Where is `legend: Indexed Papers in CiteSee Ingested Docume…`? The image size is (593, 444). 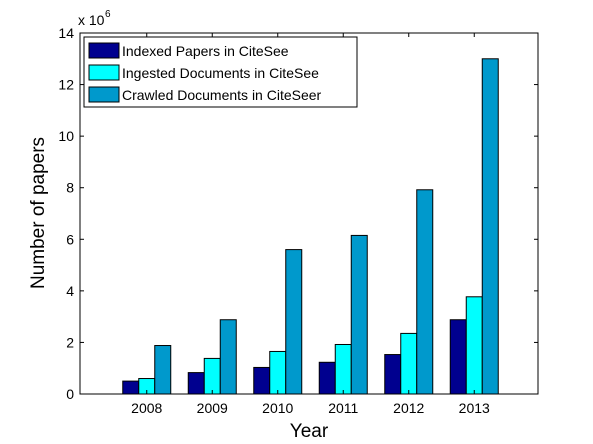 legend: Indexed Papers in CiteSee Ingested Docume… is located at coordinates (220, 72).